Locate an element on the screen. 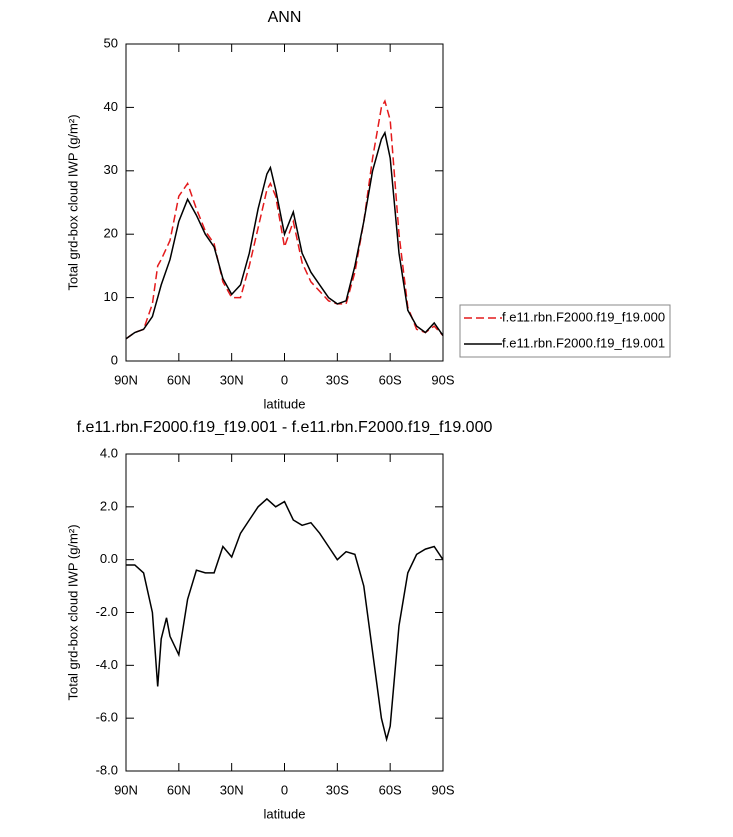  y-tick-label: -2.0 is located at coordinates (107, 611).